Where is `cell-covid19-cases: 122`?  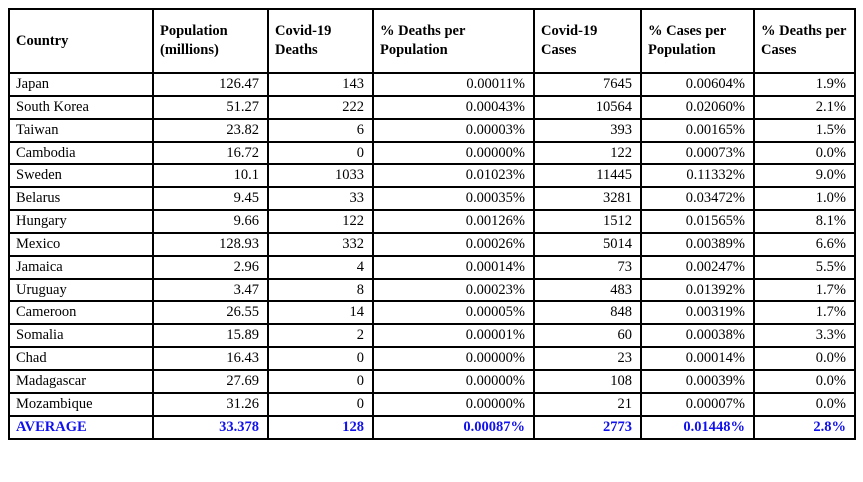 cell-covid19-cases: 122 is located at coordinates (587, 153).